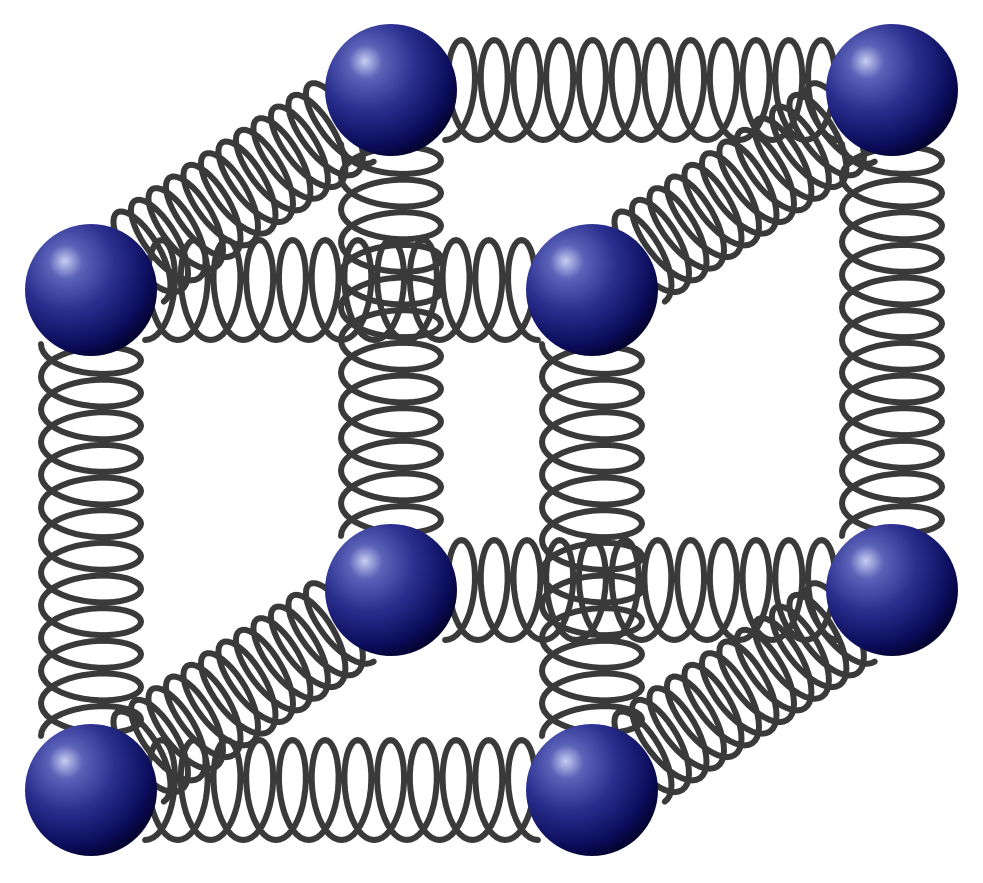 This screenshot has height=883, width=983. I want to click on spring-back-right, so click(892, 340).